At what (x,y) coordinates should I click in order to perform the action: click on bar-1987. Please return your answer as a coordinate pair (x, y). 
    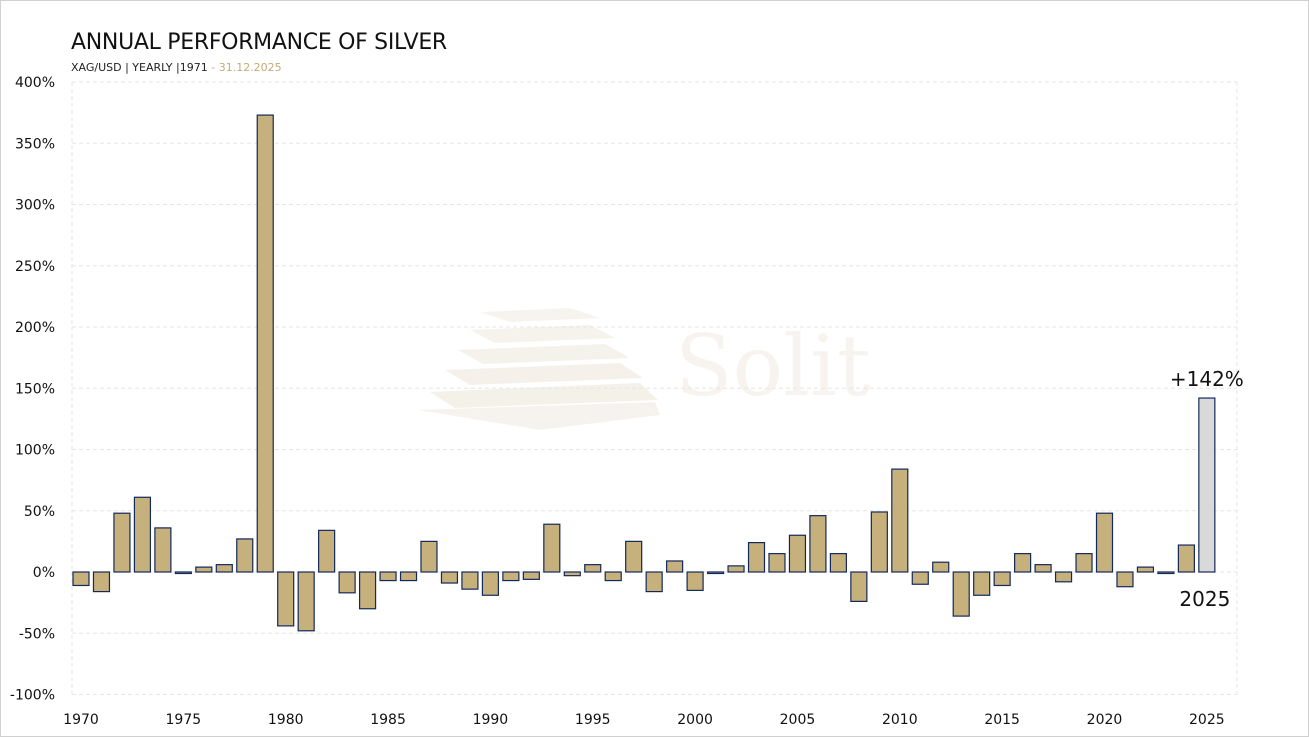
    Looking at the image, I should click on (429, 556).